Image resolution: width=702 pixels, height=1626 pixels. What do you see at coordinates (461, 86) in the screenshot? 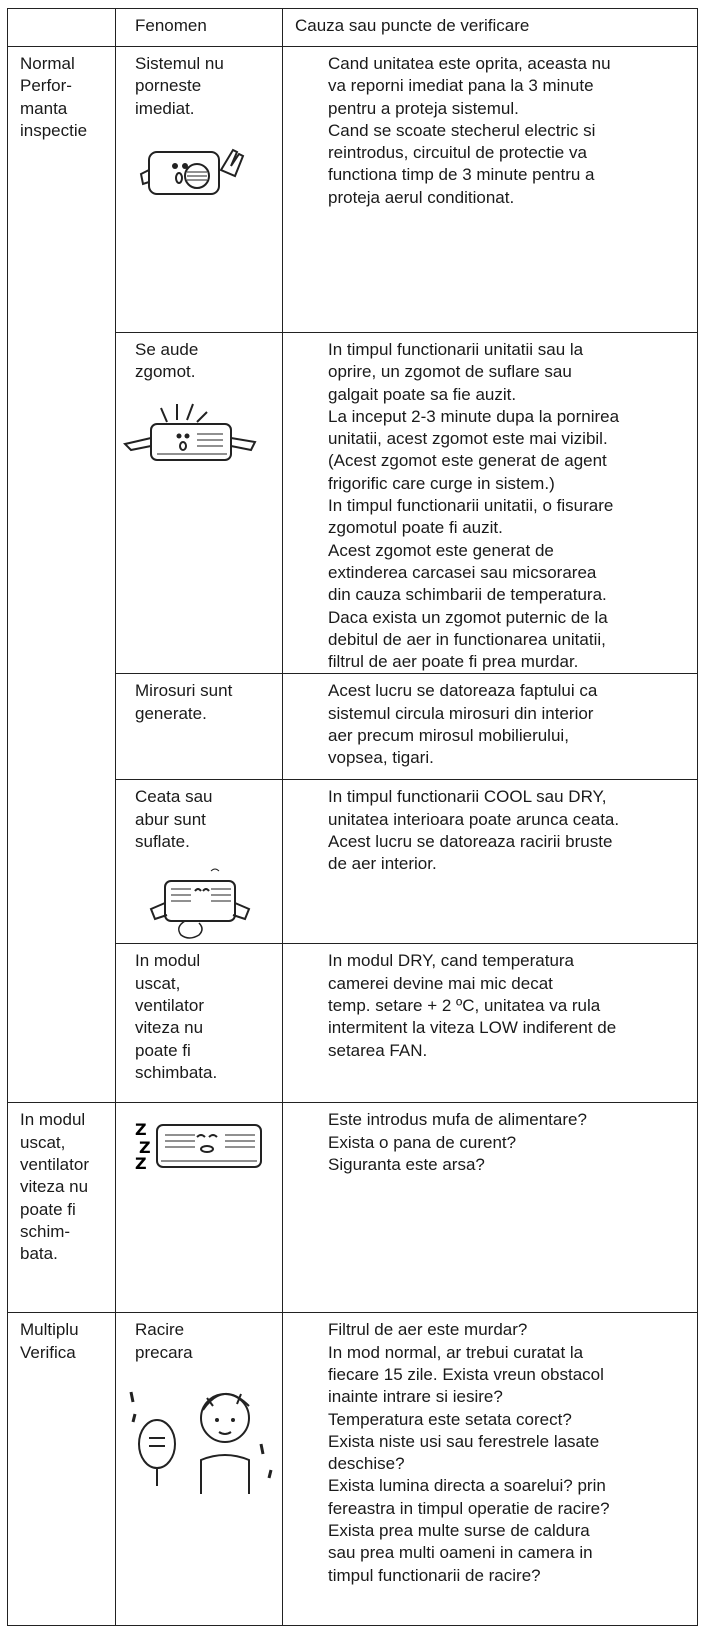
I see `text-line: va reporni imediat pana la 3 minute` at bounding box center [461, 86].